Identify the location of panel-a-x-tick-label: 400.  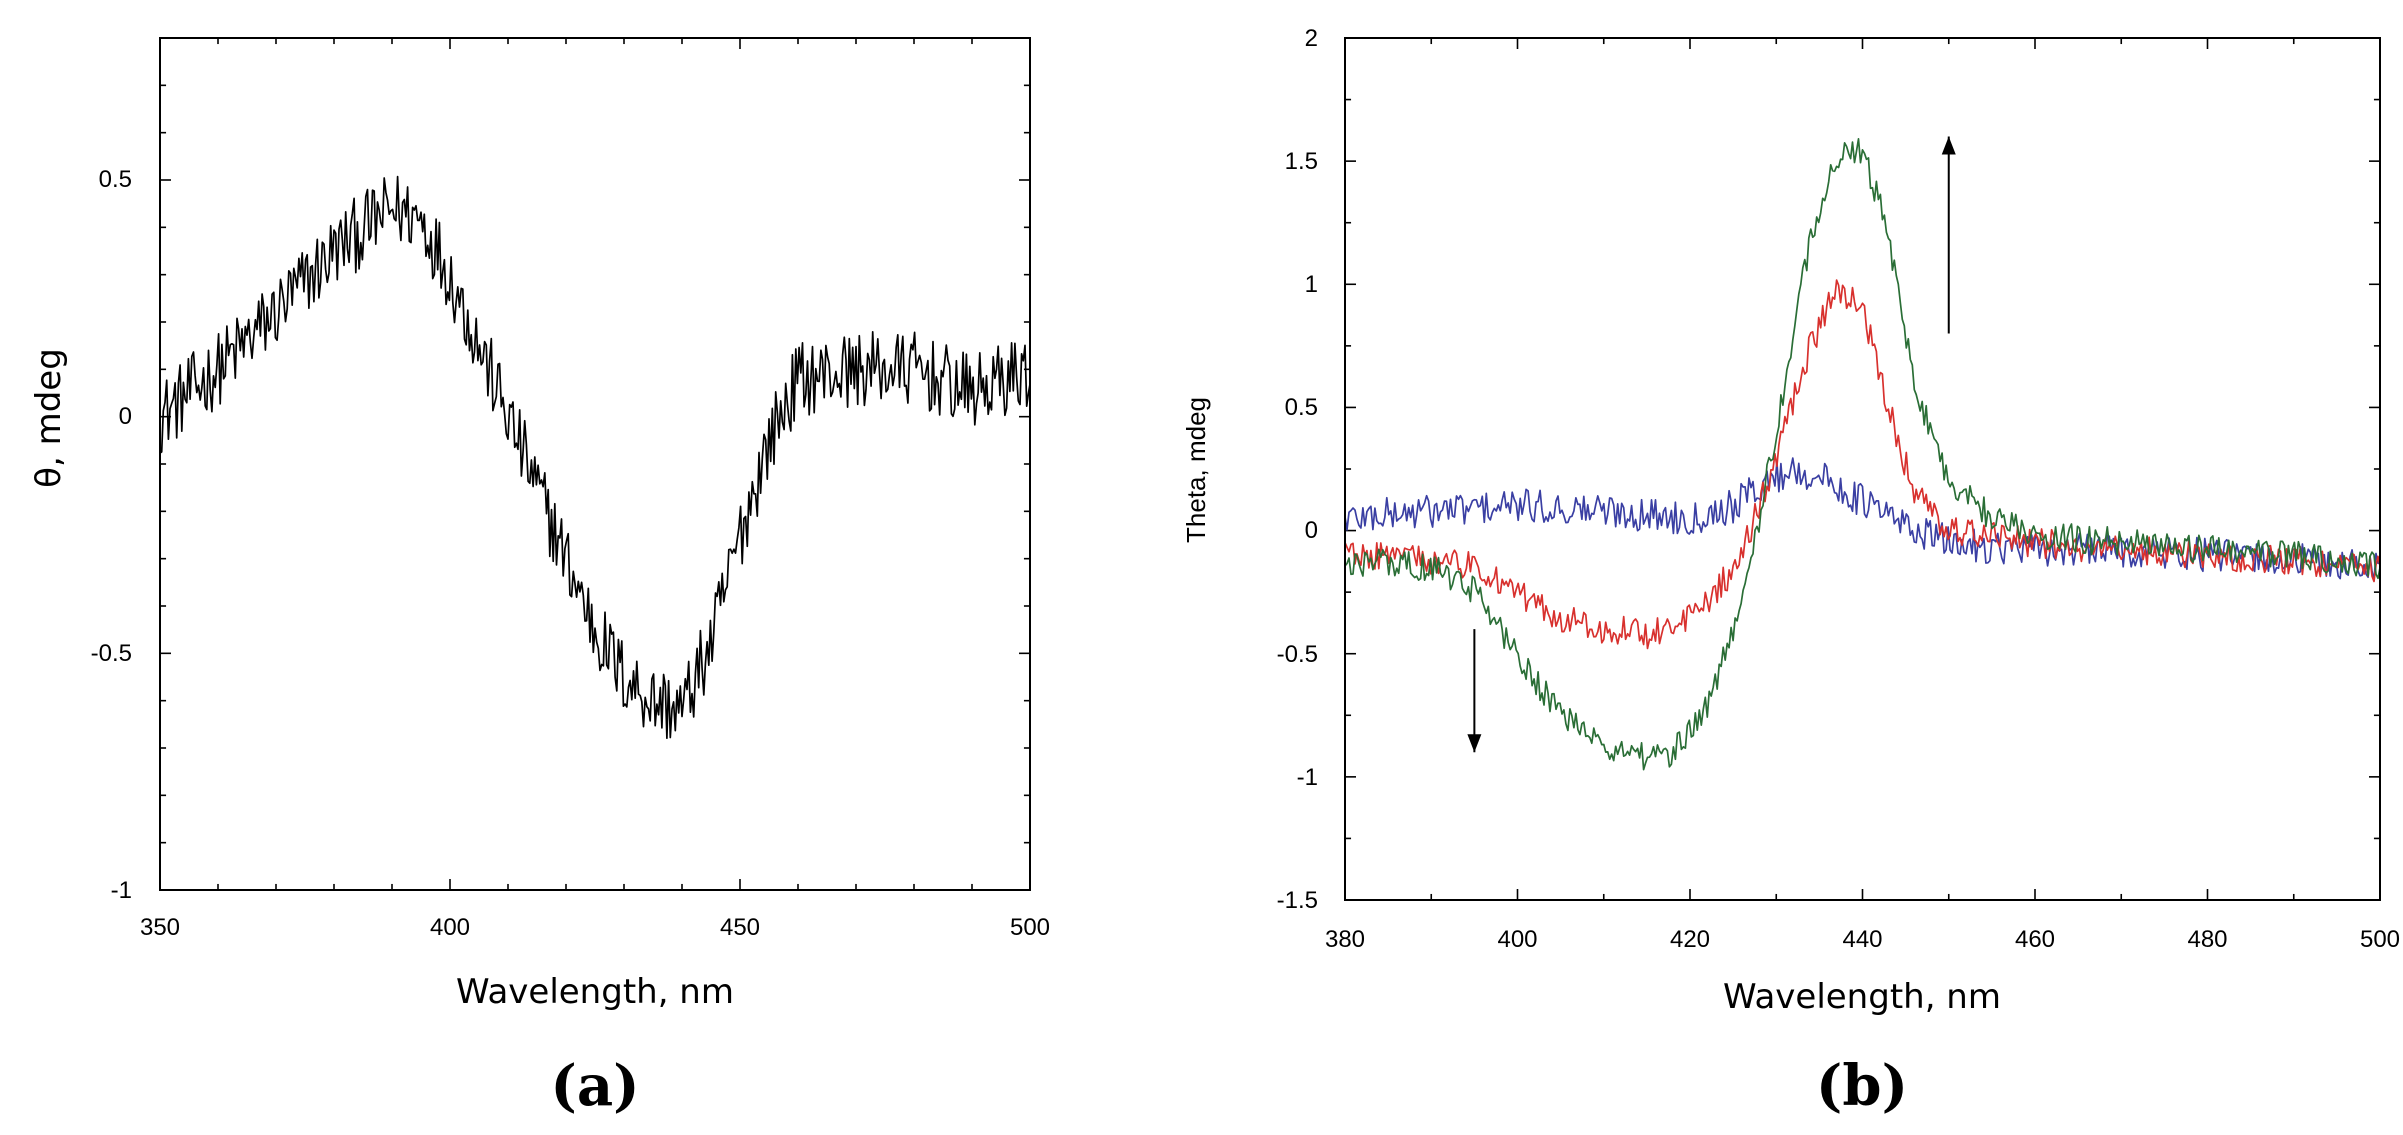
(450, 927).